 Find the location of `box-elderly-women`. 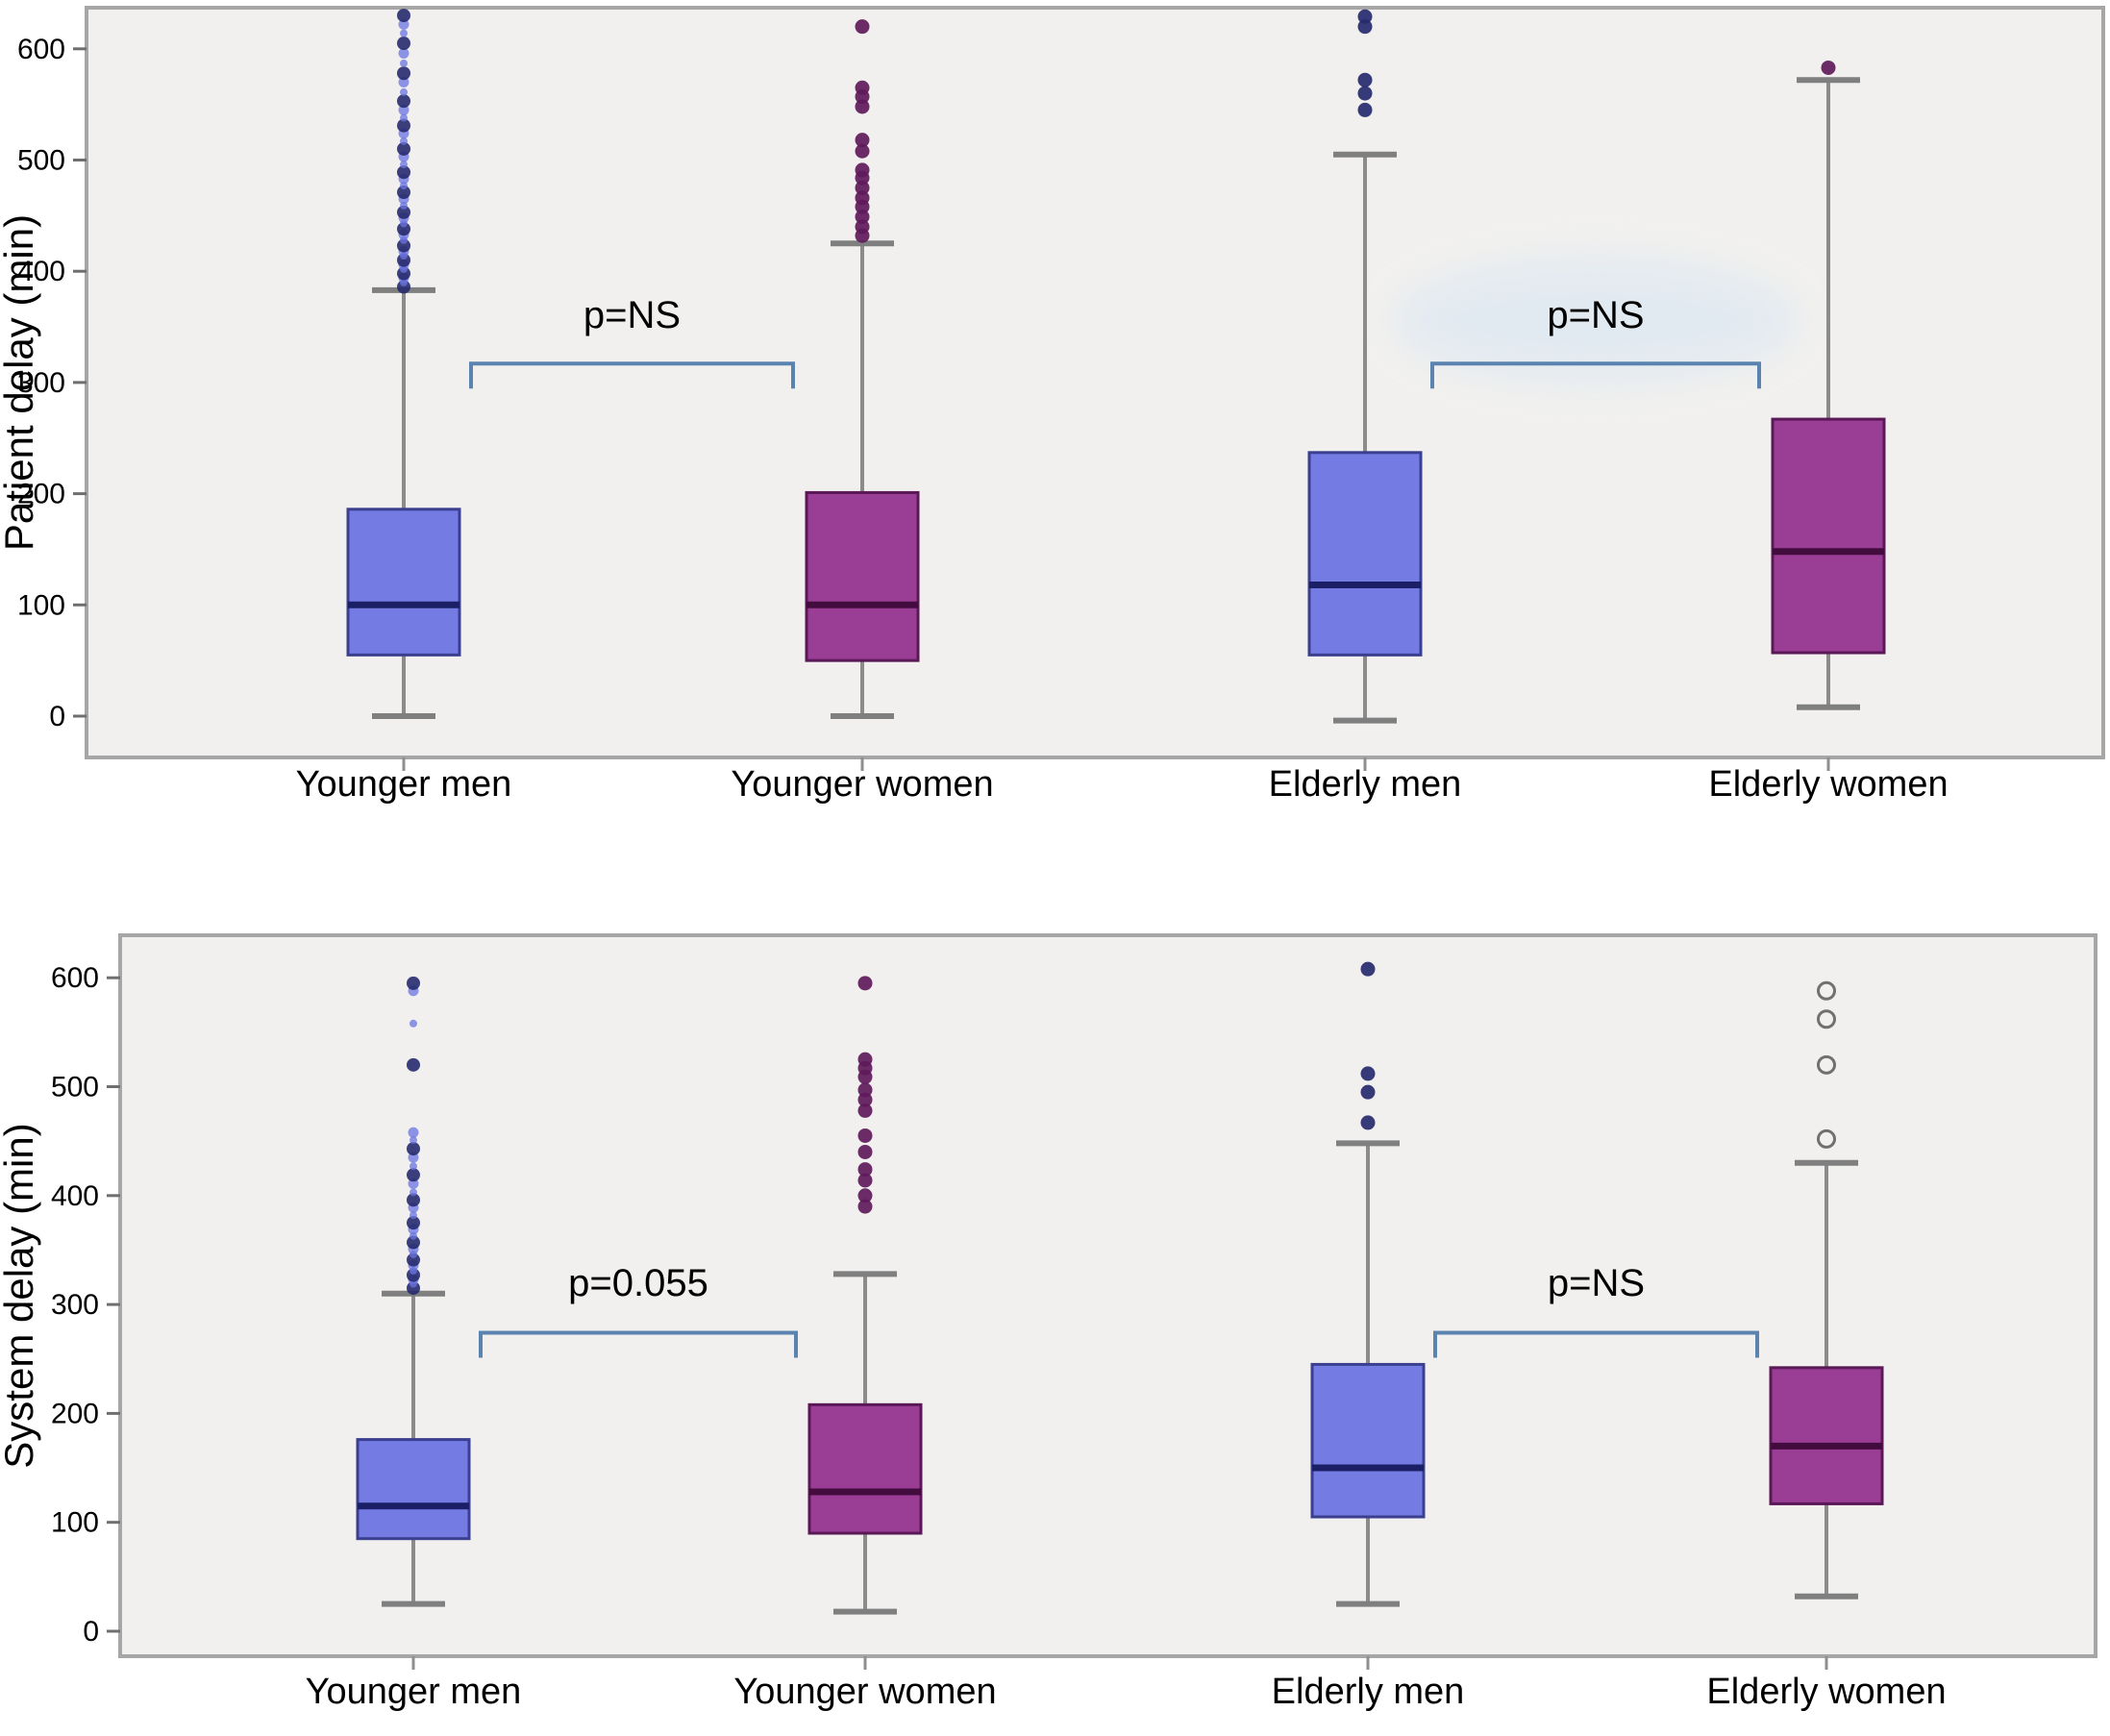

box-elderly-women is located at coordinates (1827, 1290).